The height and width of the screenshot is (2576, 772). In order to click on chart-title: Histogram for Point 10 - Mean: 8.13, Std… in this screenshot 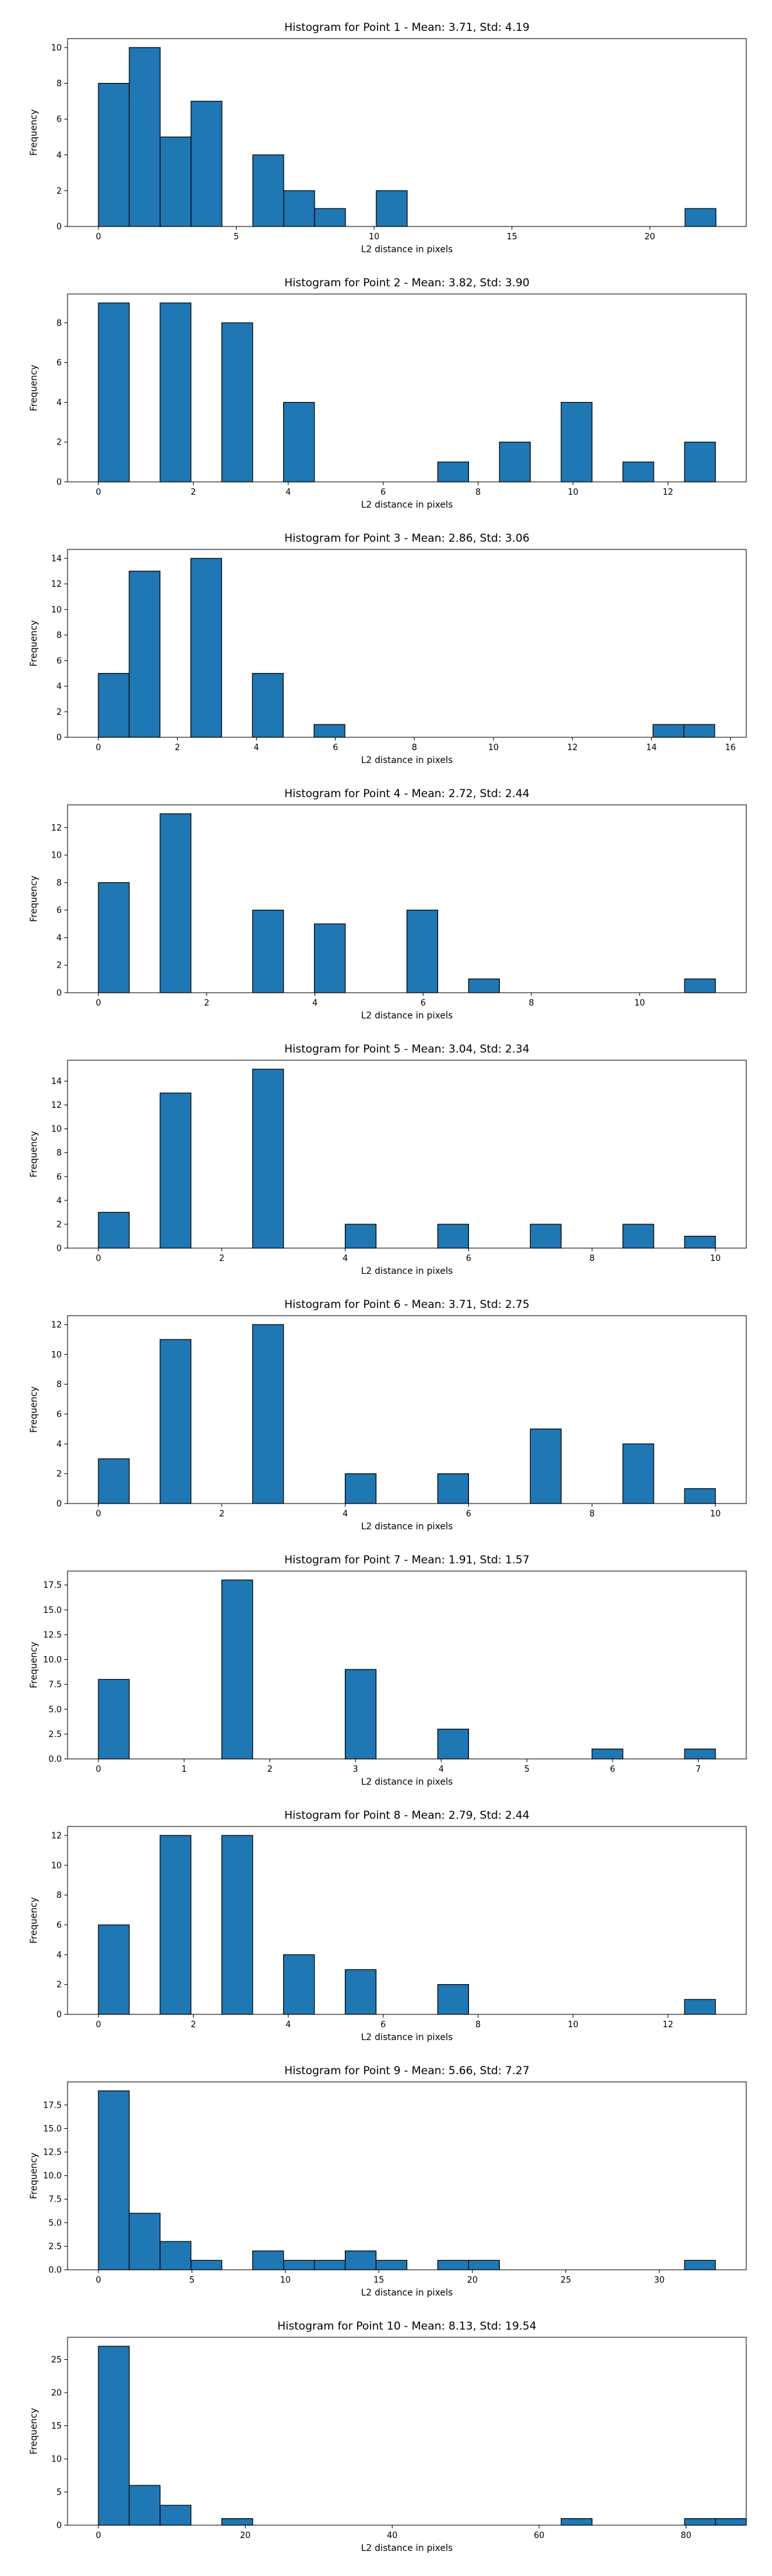, I will do `click(407, 2326)`.